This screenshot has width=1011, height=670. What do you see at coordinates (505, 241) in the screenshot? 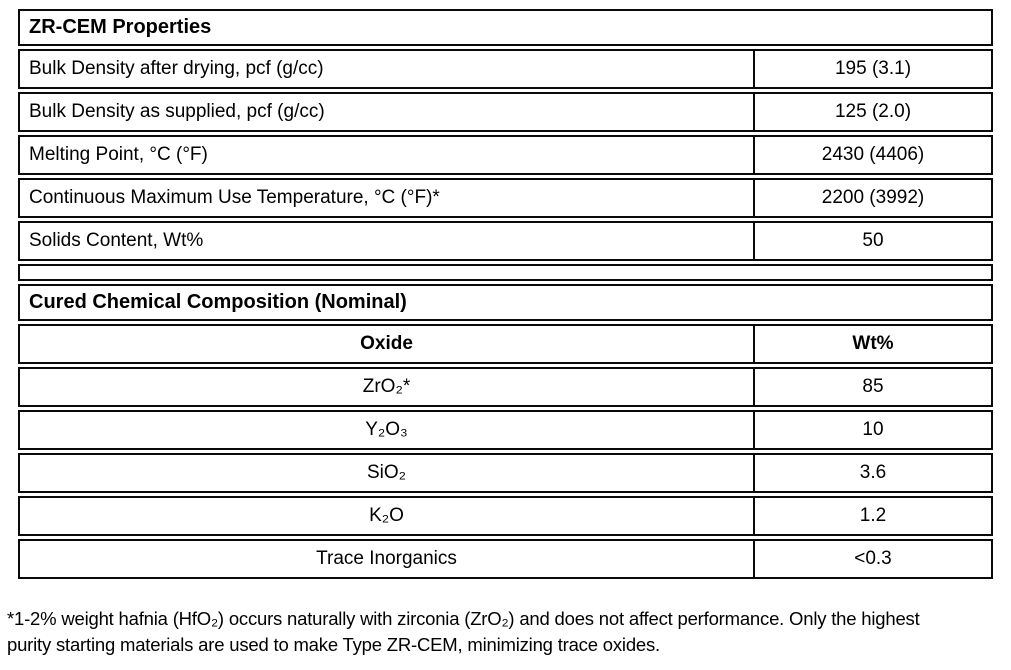
I see `property-row-solids-content: Solids Content, Wt% 50` at bounding box center [505, 241].